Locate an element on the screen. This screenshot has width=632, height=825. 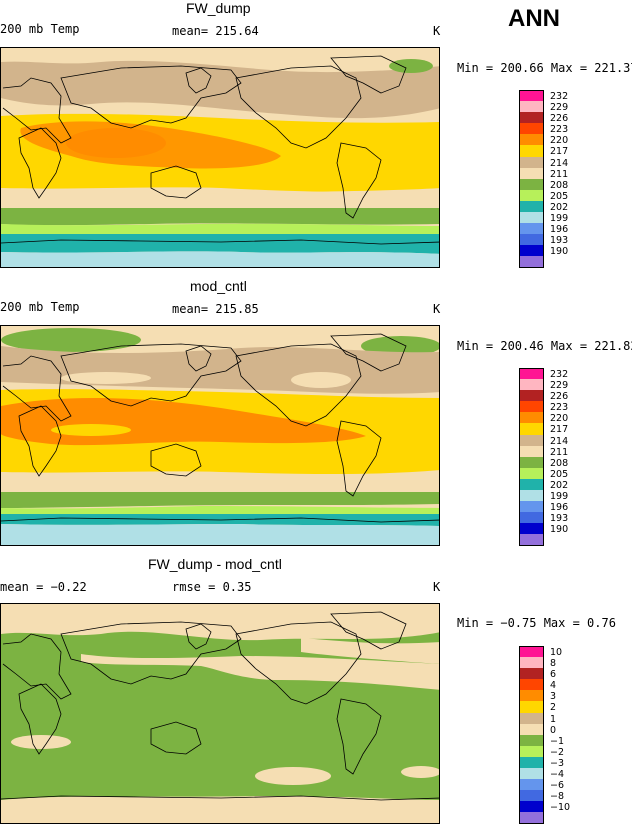
panel3-colorbar: 10 8 6 4 3 2 1 0 −1 −2 −3 −4 −6 −8 −10 is located at coordinates (559, 735).